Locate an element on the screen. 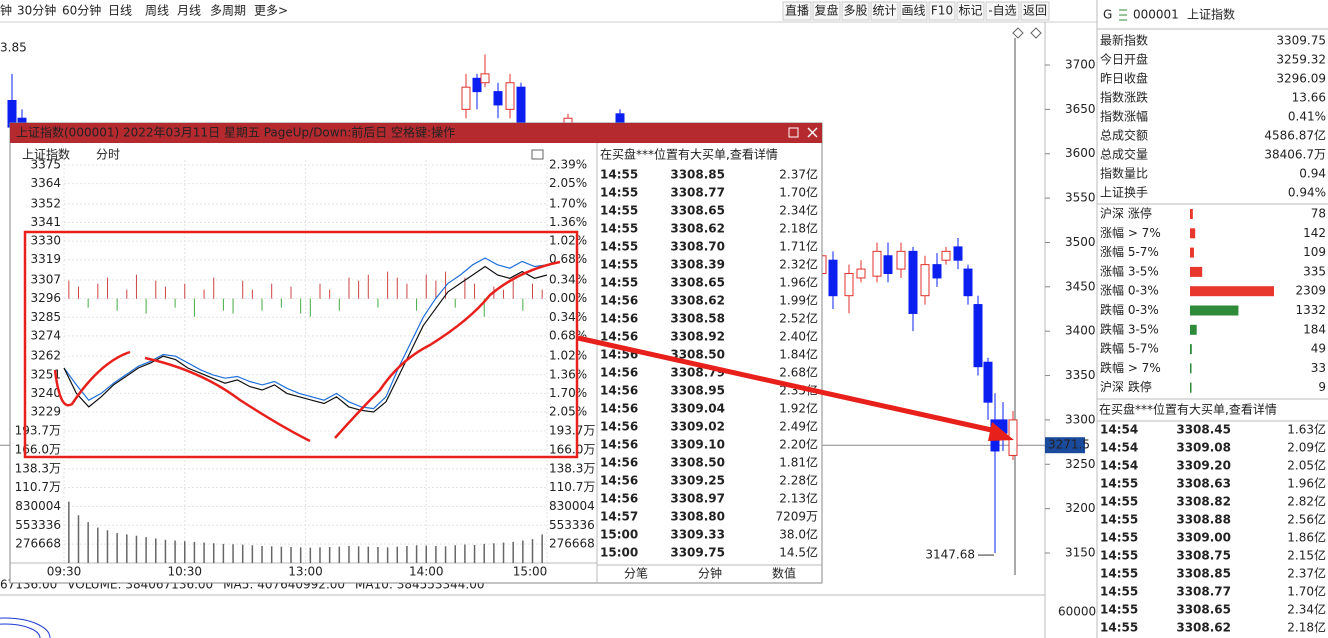 Image resolution: width=1328 pixels, height=638 pixels. breadth-label: 涨幅 > 7% is located at coordinates (1130, 232).